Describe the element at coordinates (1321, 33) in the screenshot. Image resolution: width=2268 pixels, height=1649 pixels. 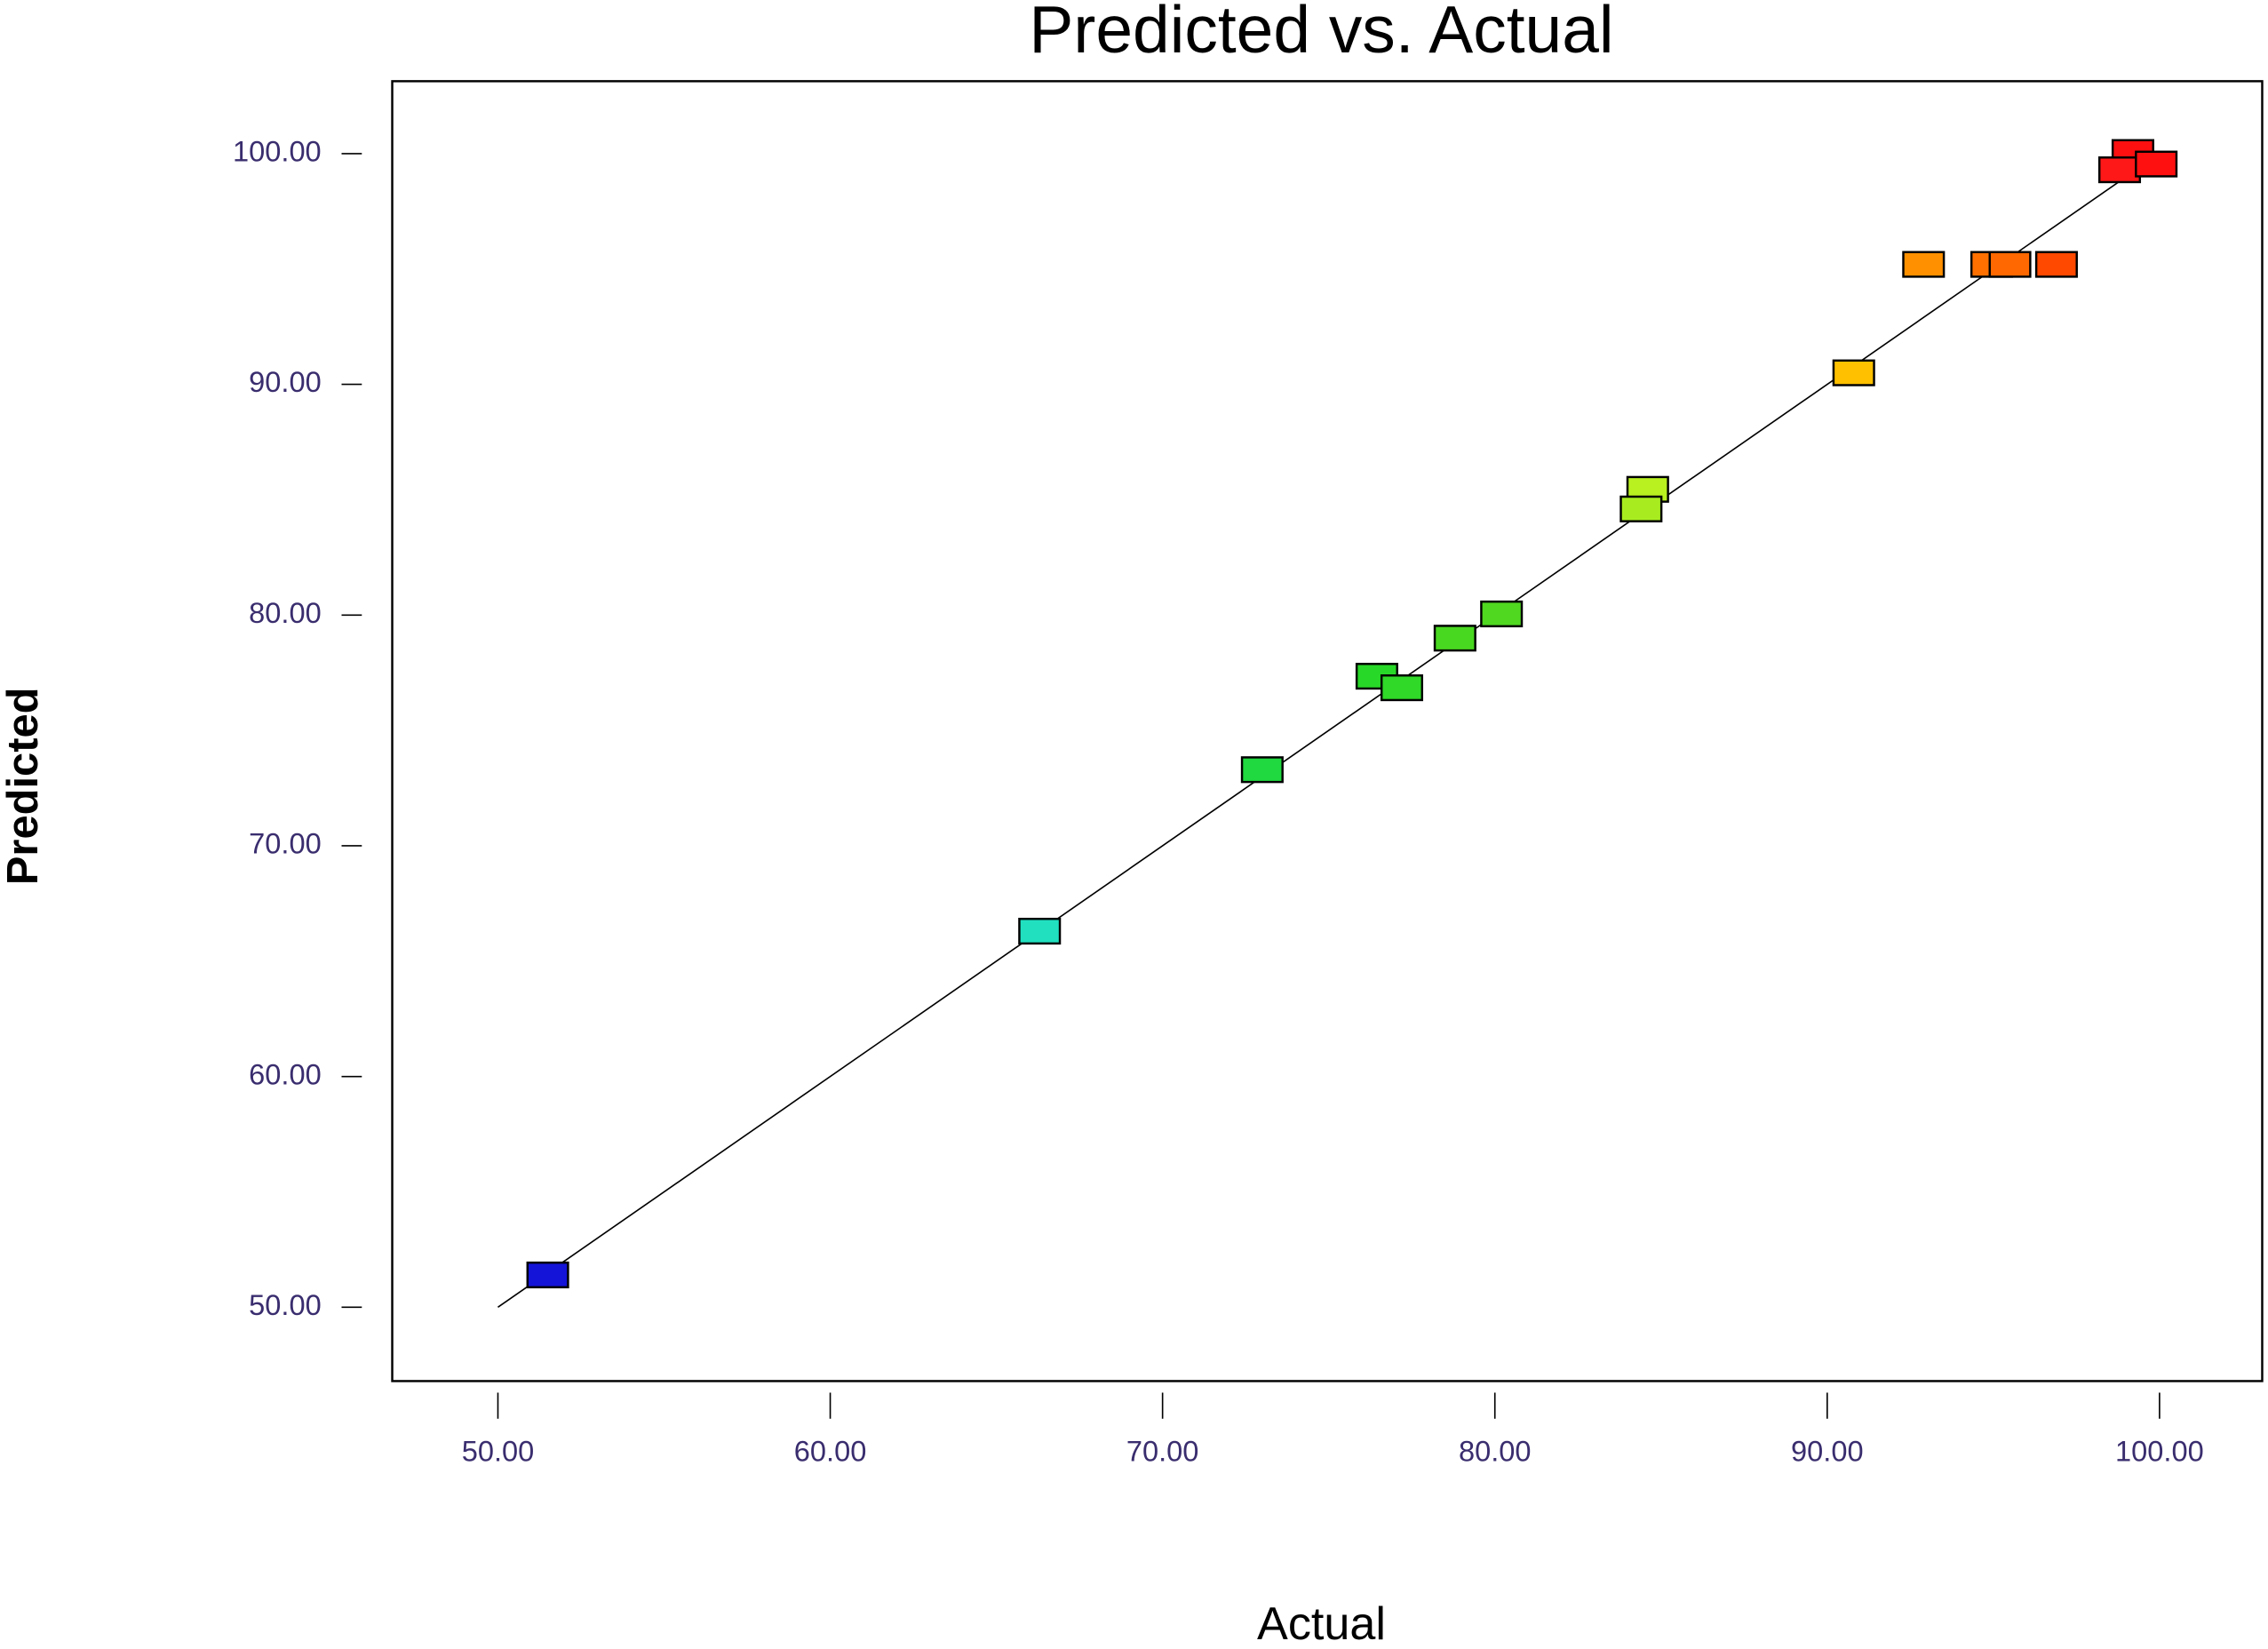
I see `chart-title: Predicted vs. Actual` at that location.